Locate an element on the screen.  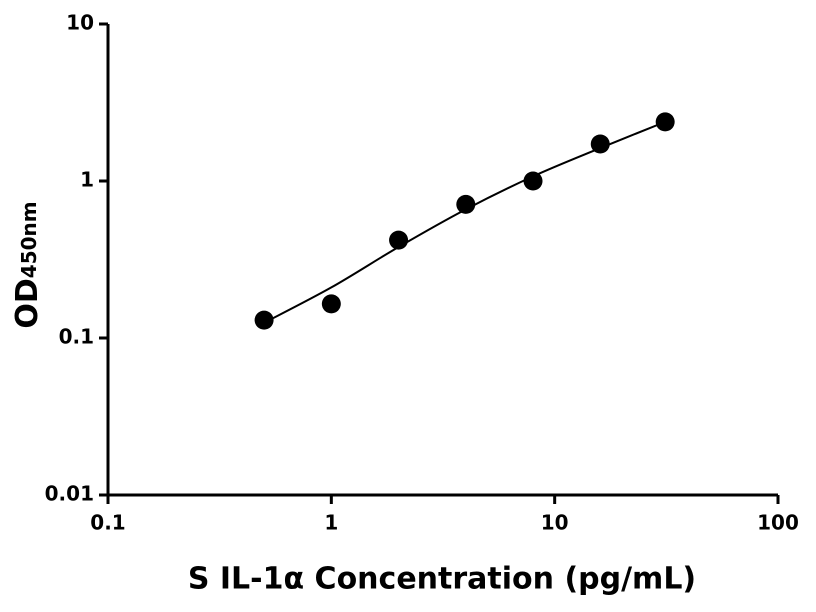
y-tick-label: 0.1 is located at coordinates (76, 337).